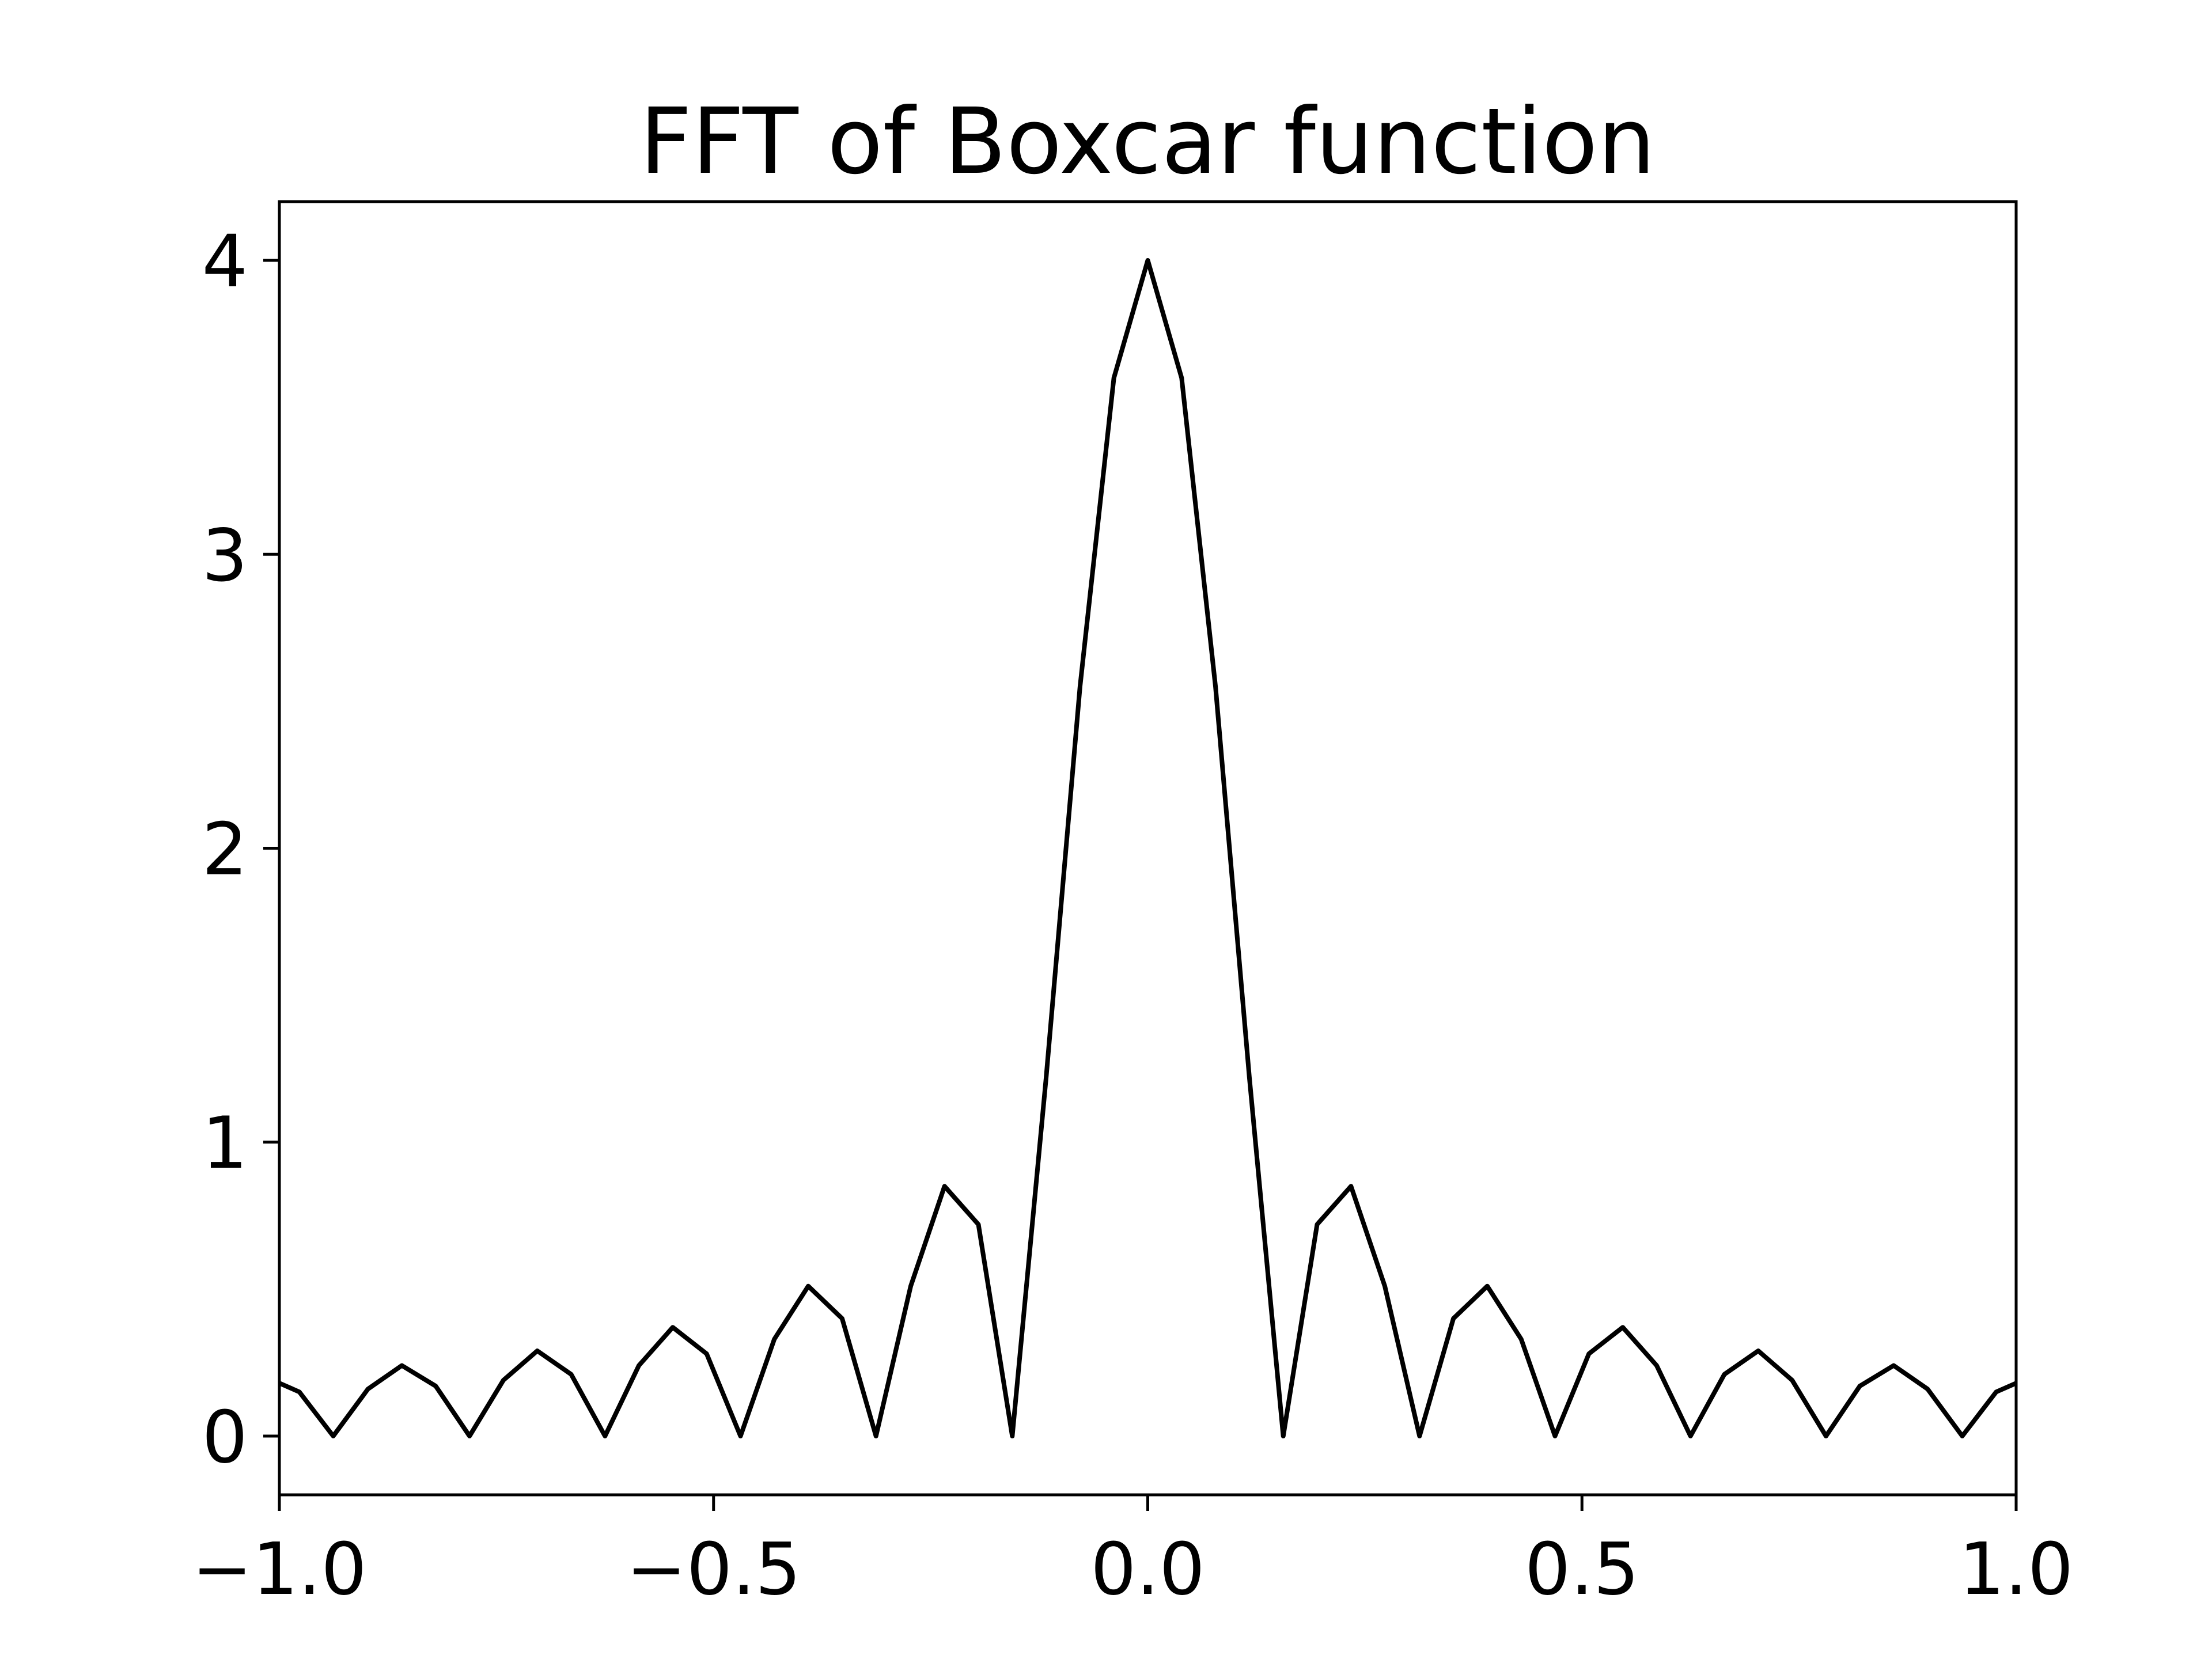 The image size is (2212, 1659). I want to click on y-tick-label: 2, so click(225, 850).